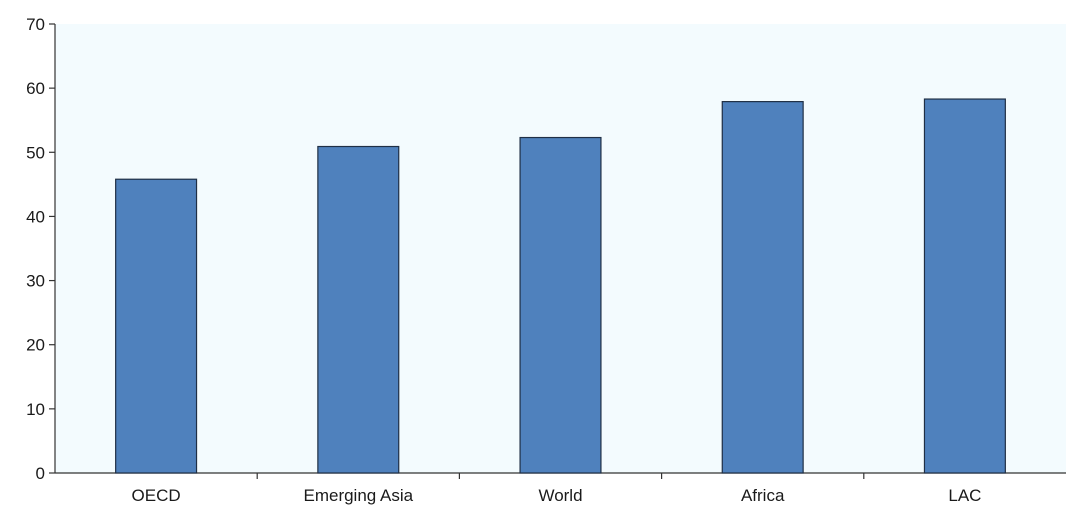 The width and height of the screenshot is (1074, 512). Describe the element at coordinates (35, 281) in the screenshot. I see `y-tick-label: 30` at that location.